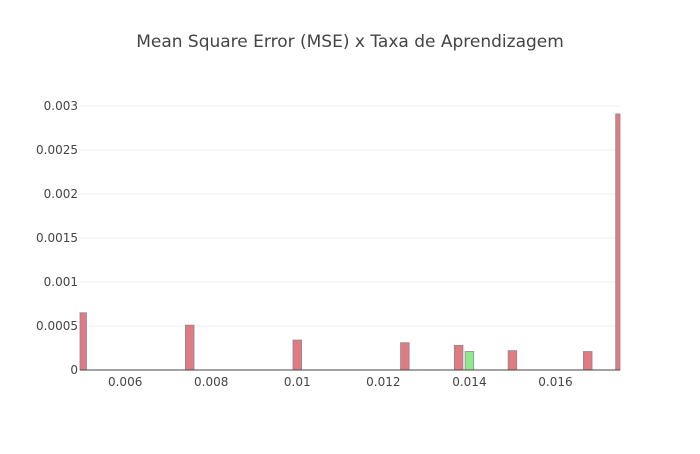  Describe the element at coordinates (125, 382) in the screenshot. I see `x-tick-label: 0.006` at that location.